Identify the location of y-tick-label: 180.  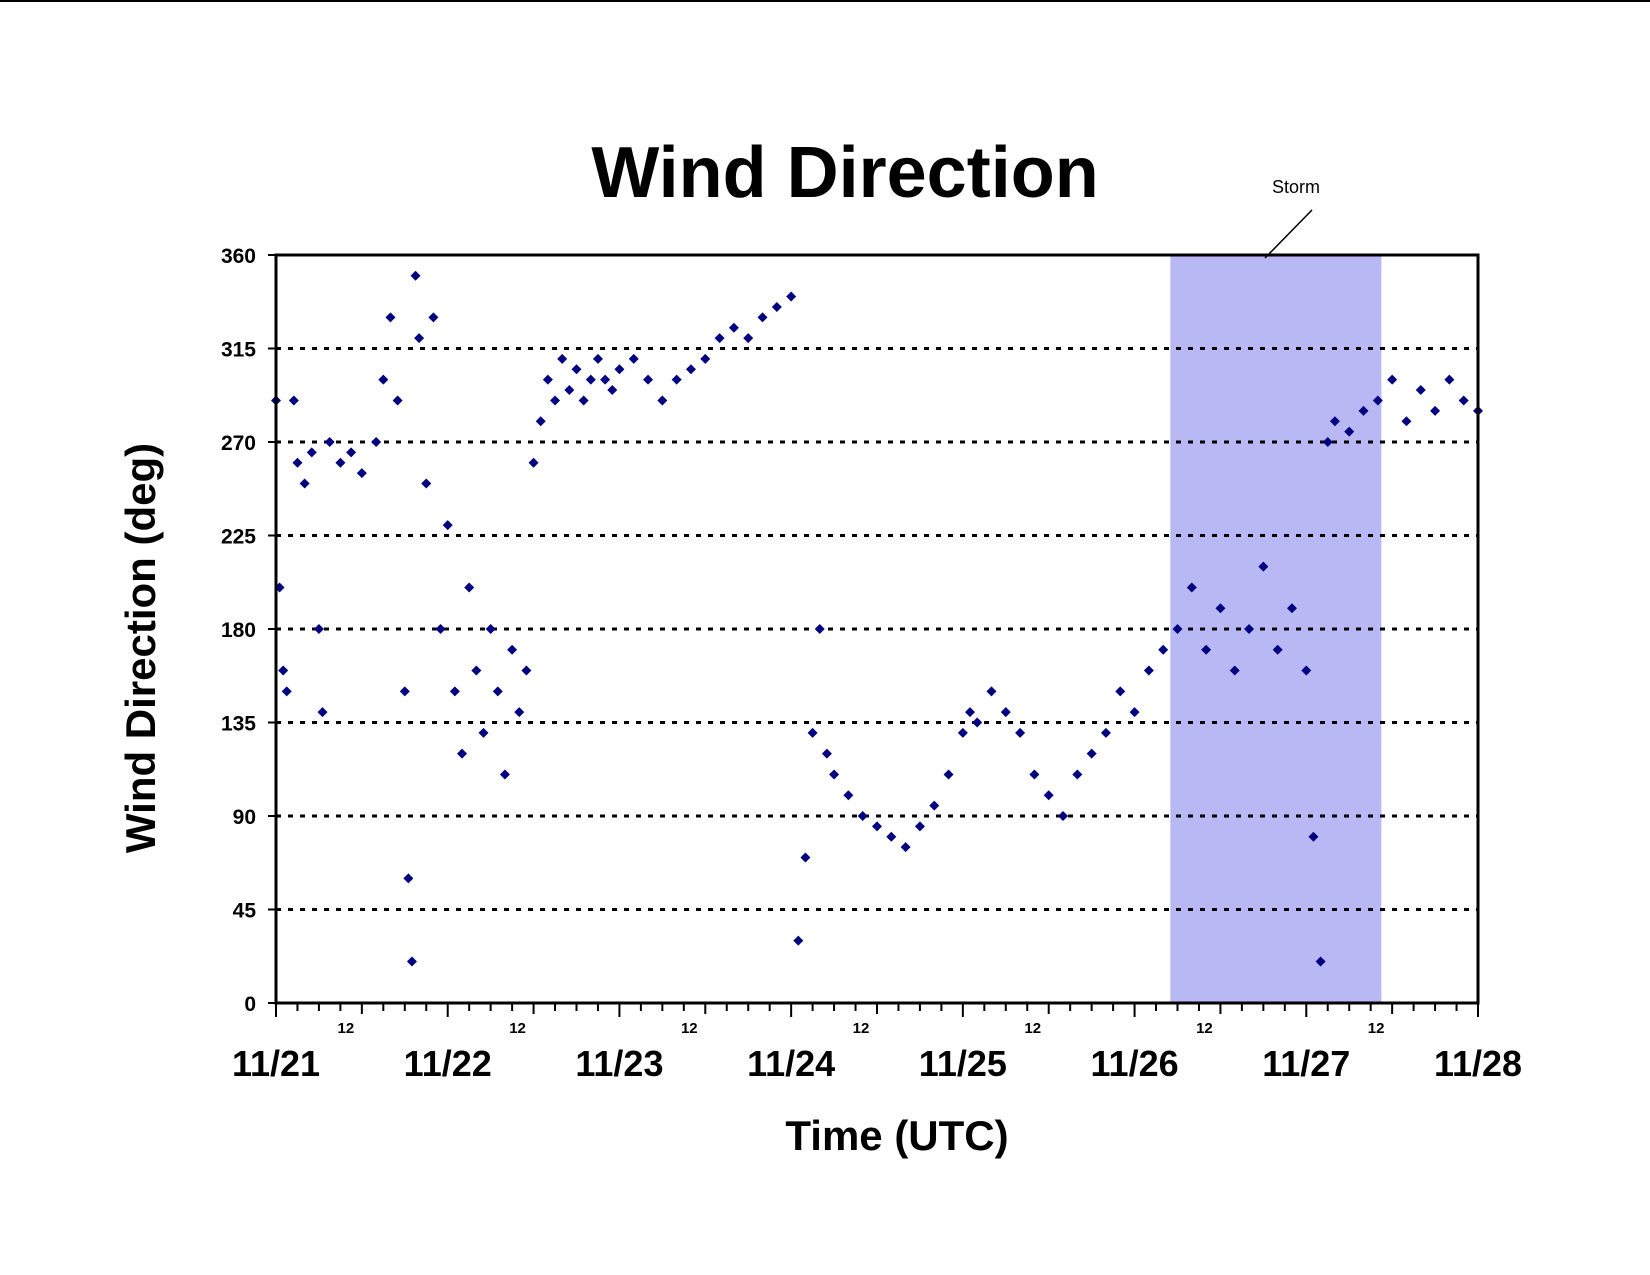
(238, 630).